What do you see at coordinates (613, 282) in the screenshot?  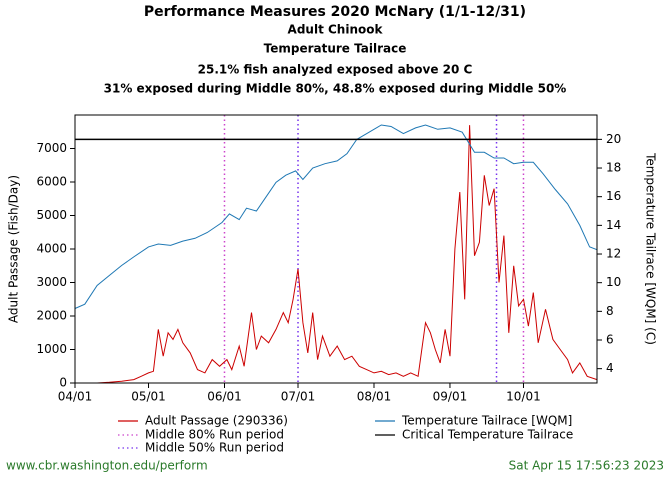 I see `y2-tick-label: 10` at bounding box center [613, 282].